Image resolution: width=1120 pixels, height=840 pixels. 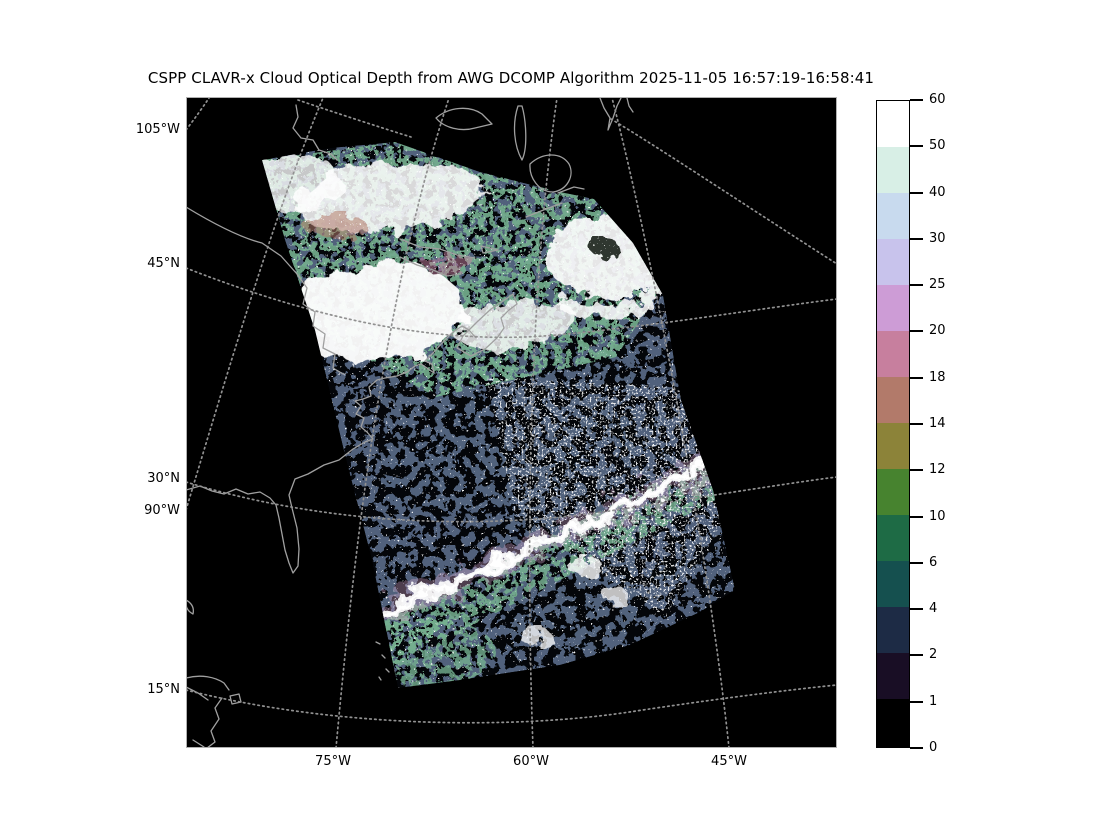 I want to click on y-axis-tick-label: 45°N, so click(x=163, y=263).